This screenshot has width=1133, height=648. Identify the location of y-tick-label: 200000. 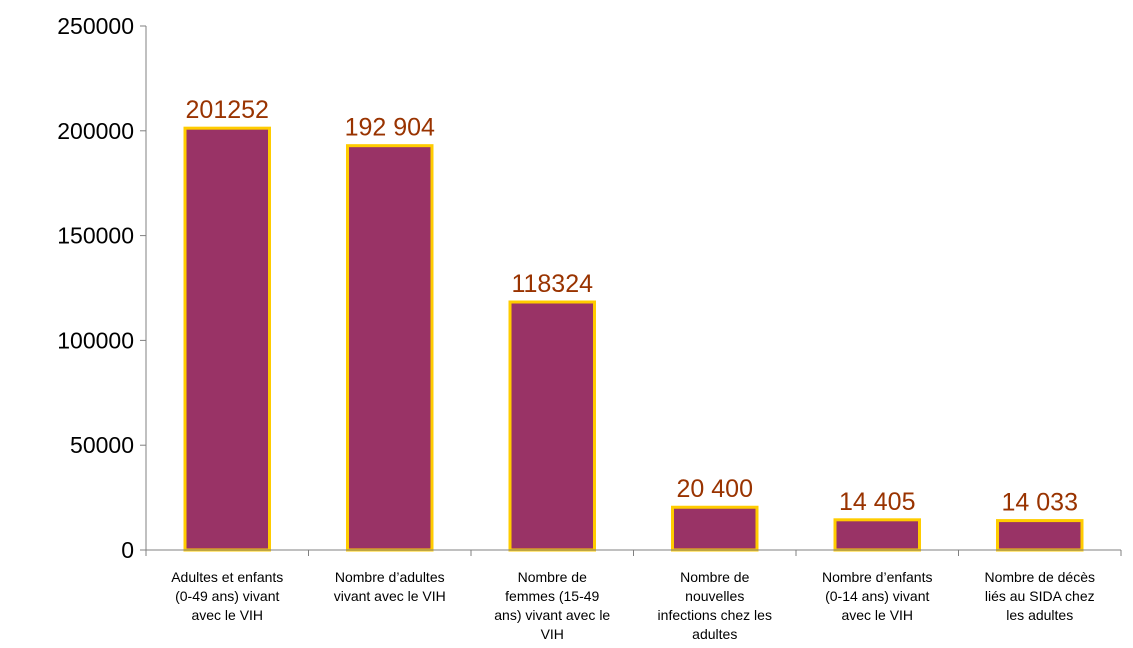
(95, 131).